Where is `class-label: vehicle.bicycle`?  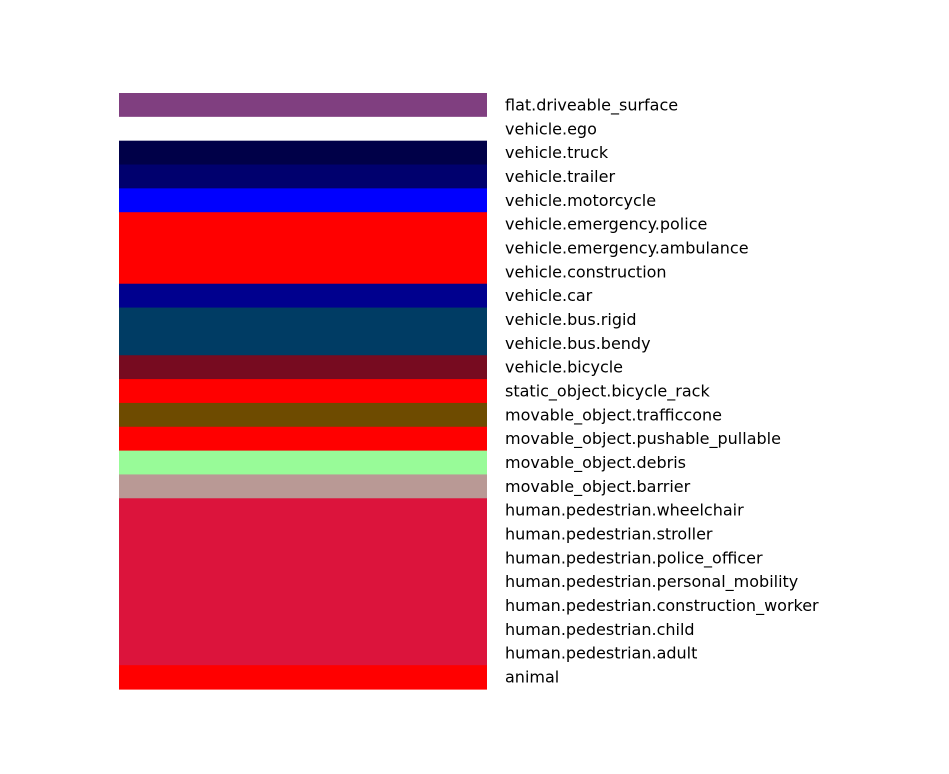
class-label: vehicle.bicycle is located at coordinates (564, 367).